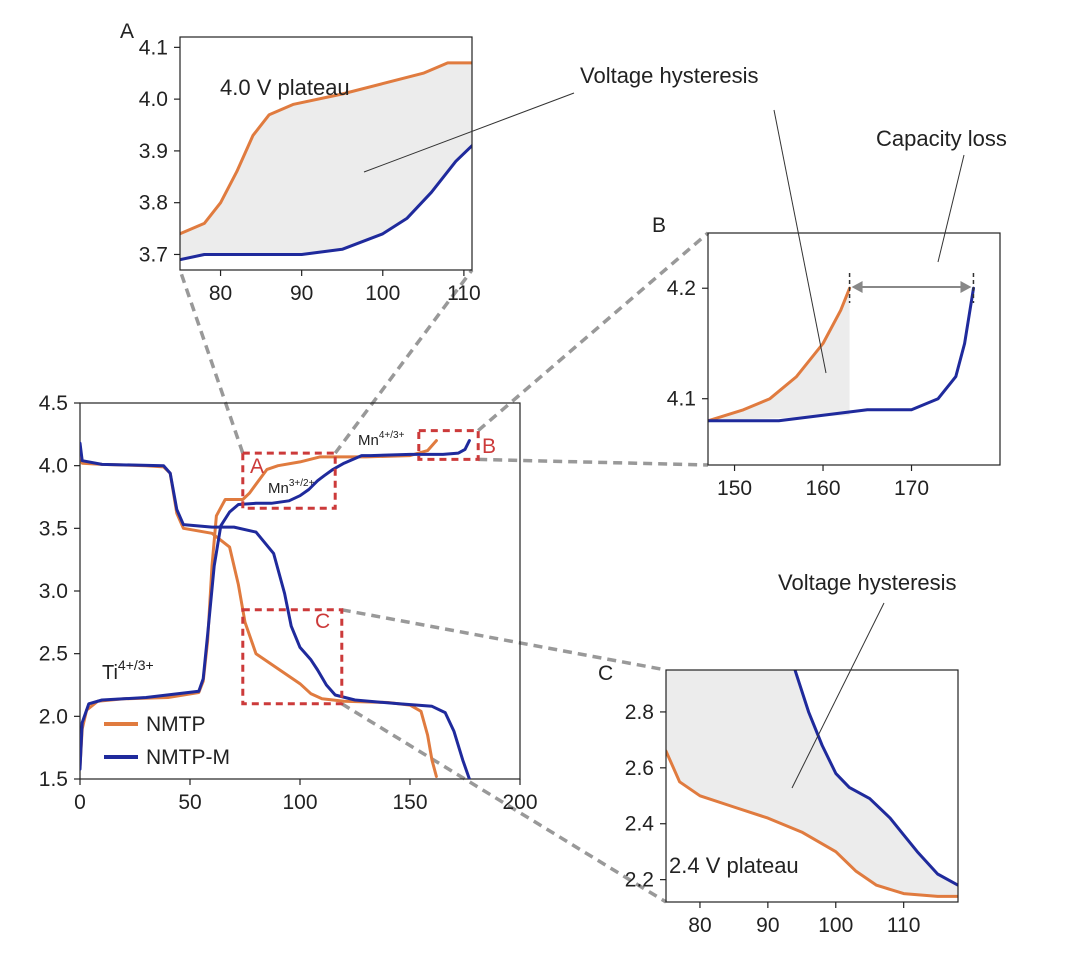 This screenshot has width=1080, height=970. I want to click on inset-a-axis-ticks: 80 90 100 110 4.1 4.0 3.9 3.8 3.7, so click(310, 170).